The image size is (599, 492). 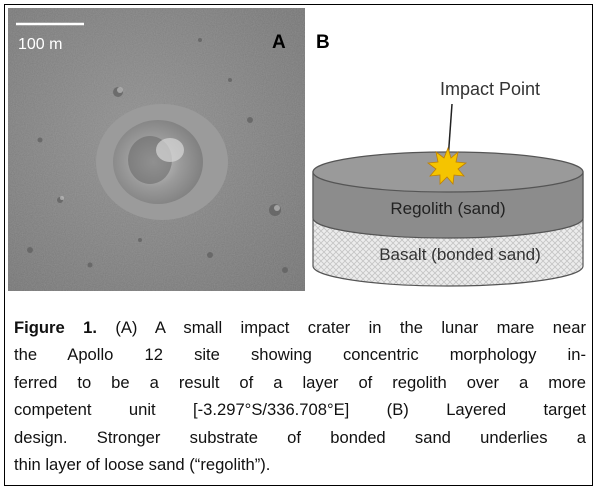 What do you see at coordinates (142, 465) in the screenshot?
I see `caption-text: thin layer of loose sand (“regolith”).` at bounding box center [142, 465].